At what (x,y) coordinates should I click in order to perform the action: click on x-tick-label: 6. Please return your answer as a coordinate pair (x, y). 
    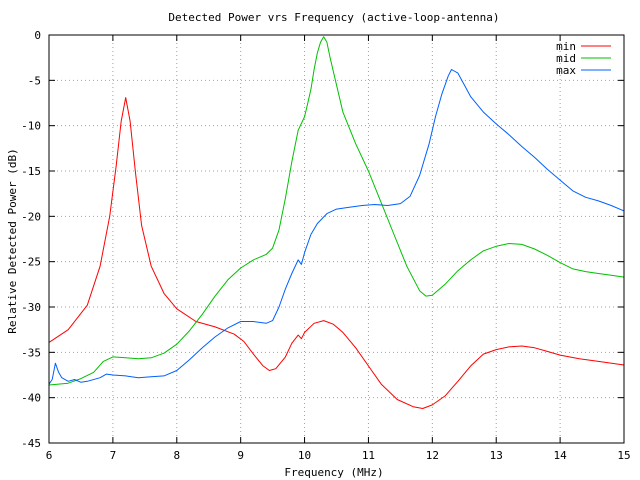
    Looking at the image, I should click on (49, 455).